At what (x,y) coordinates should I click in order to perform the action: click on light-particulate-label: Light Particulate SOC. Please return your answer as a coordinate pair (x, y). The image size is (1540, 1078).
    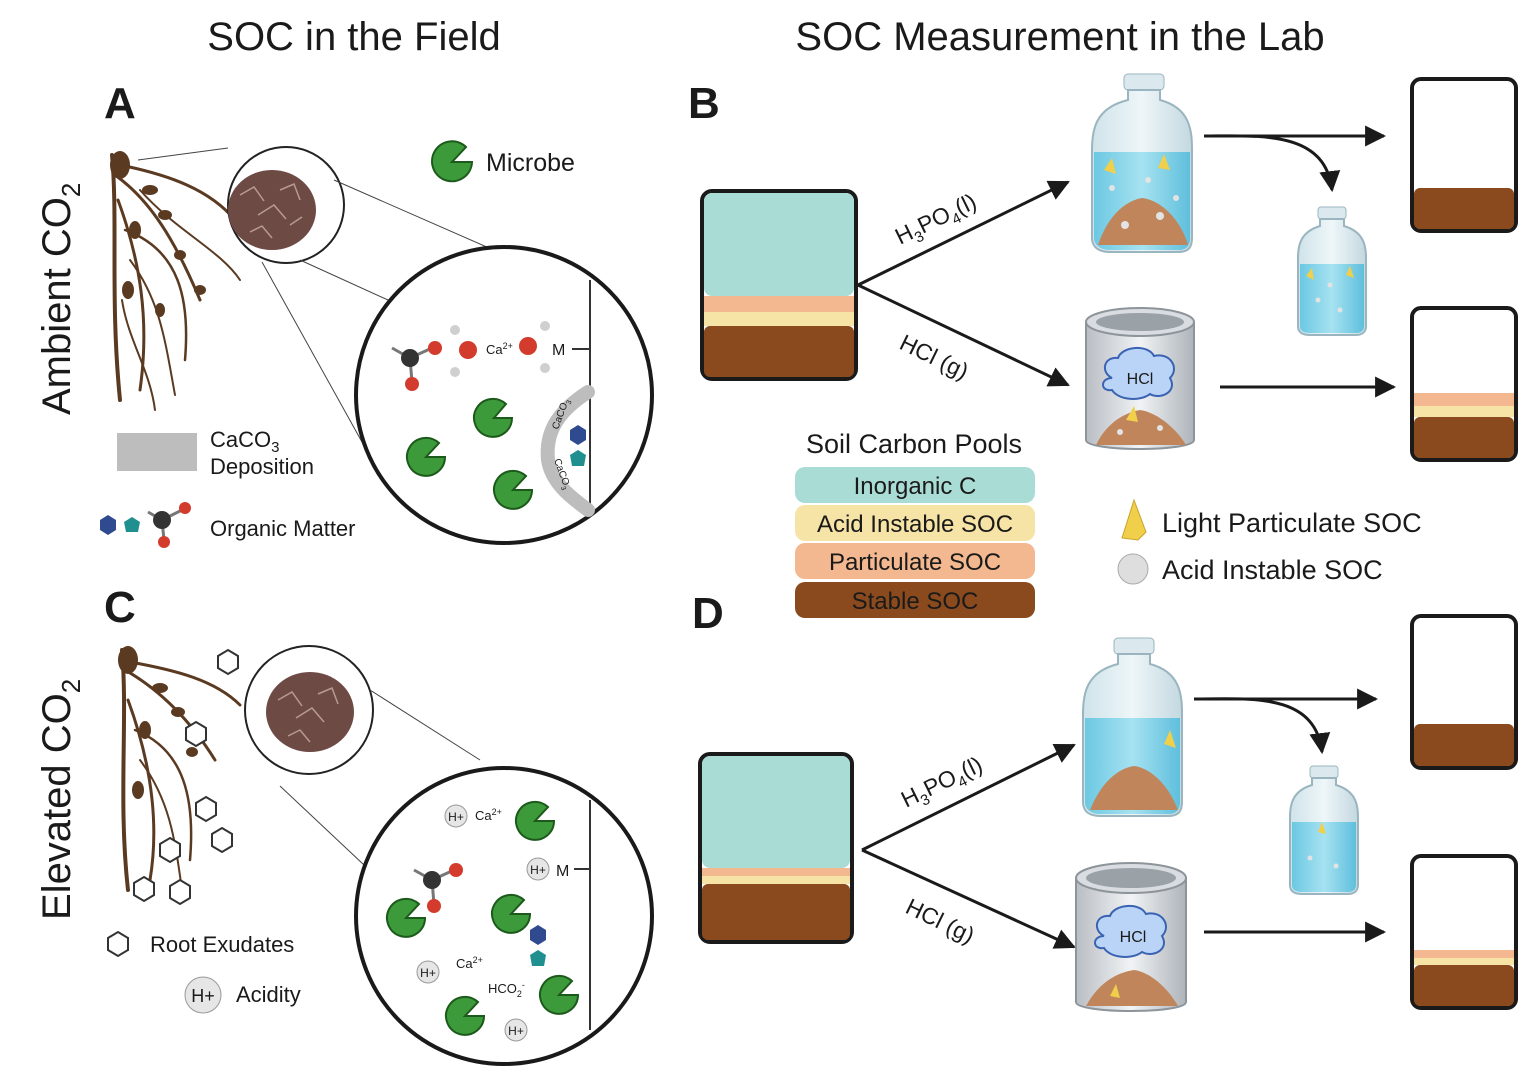
    Looking at the image, I should click on (1292, 523).